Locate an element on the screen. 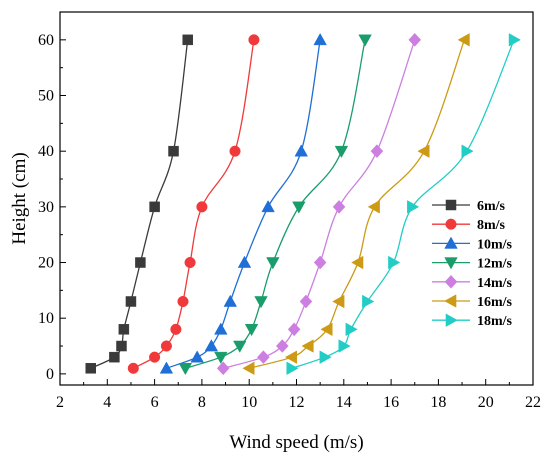  legend: 6m/s 8m/s 10m/s 12m/s 14m/s 16m/s 18m/s is located at coordinates (472, 264).